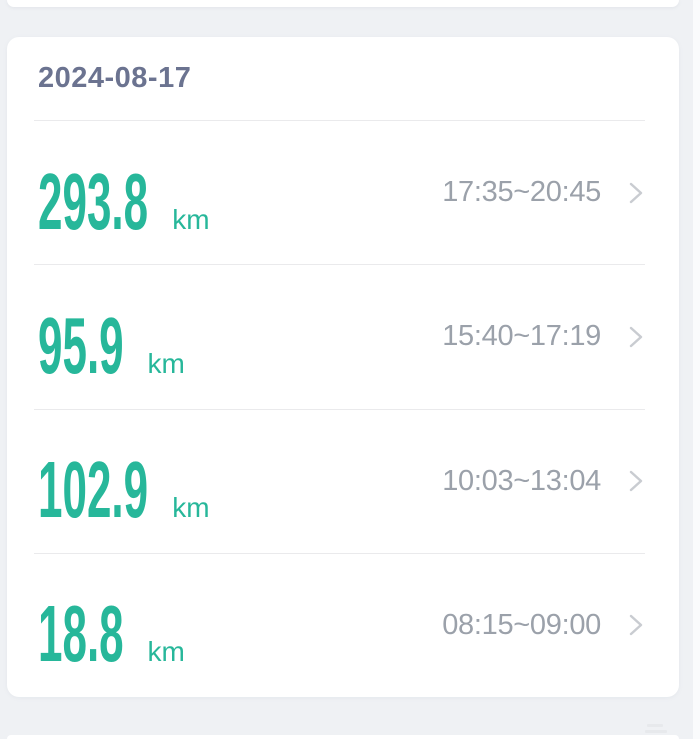 The height and width of the screenshot is (739, 700). Describe the element at coordinates (696, 369) in the screenshot. I see `page-right-edge` at that location.